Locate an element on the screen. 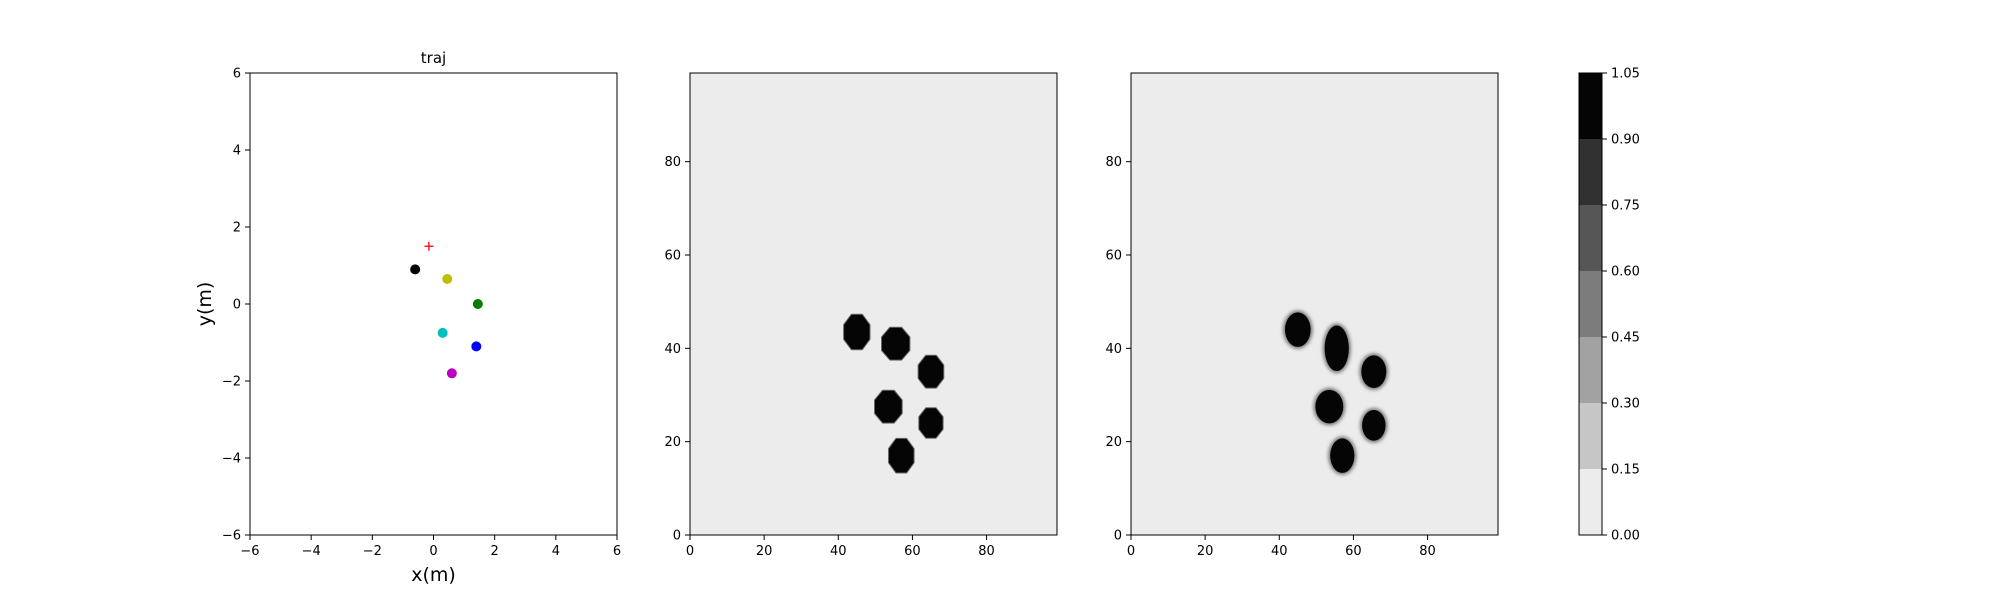 The height and width of the screenshot is (600, 2000). y-tick-label: −4 is located at coordinates (231, 459).